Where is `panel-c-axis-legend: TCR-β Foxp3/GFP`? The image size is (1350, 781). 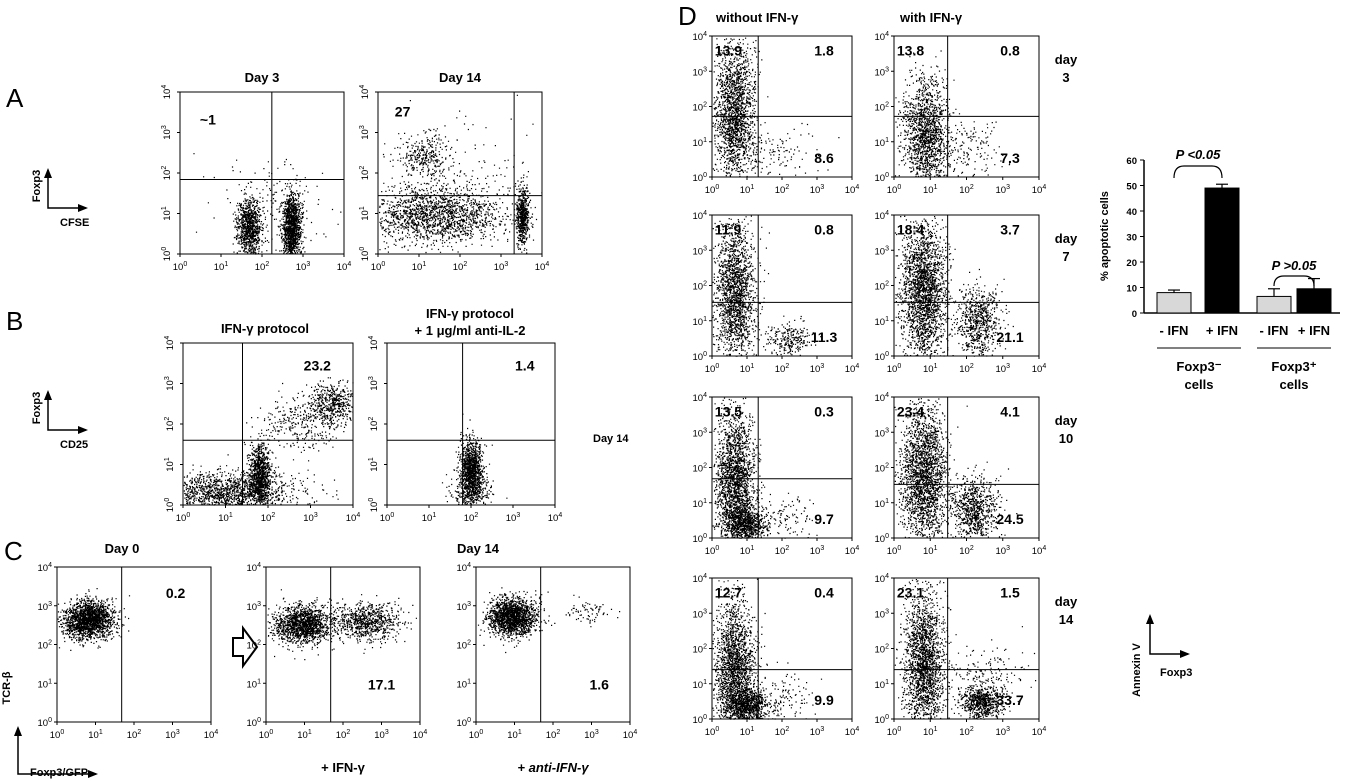
panel-c-axis-legend: TCR-β Foxp3/GFP is located at coordinates (49, 725).